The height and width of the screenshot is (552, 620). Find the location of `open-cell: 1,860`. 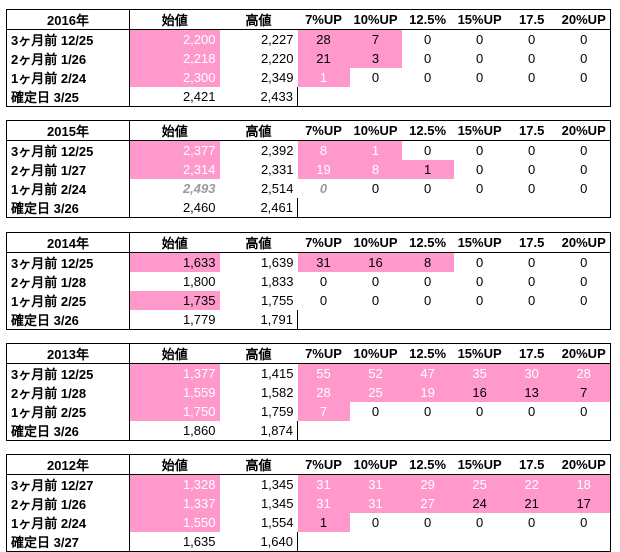

open-cell: 1,860 is located at coordinates (174, 431).